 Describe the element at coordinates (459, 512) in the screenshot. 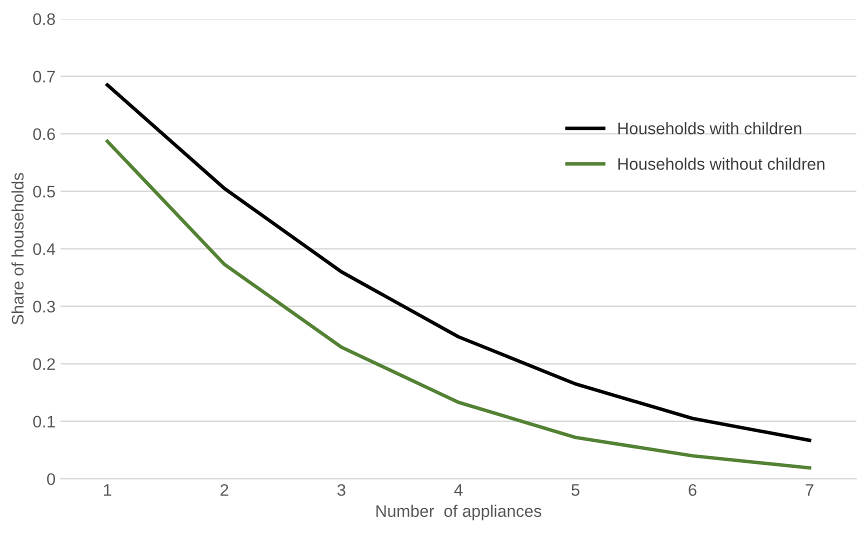

I see `x-axis-title: Number of appliances` at that location.